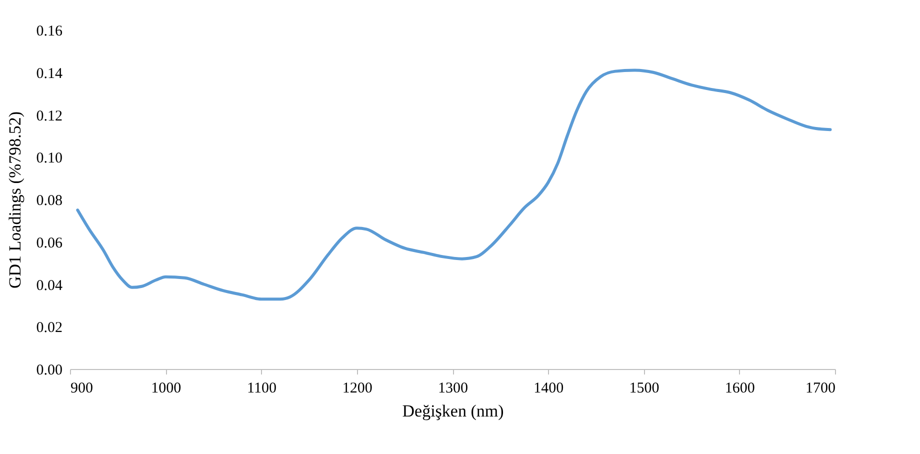 This screenshot has height=454, width=920. Describe the element at coordinates (49, 74) in the screenshot. I see `y-tick-label: 0.14` at that location.